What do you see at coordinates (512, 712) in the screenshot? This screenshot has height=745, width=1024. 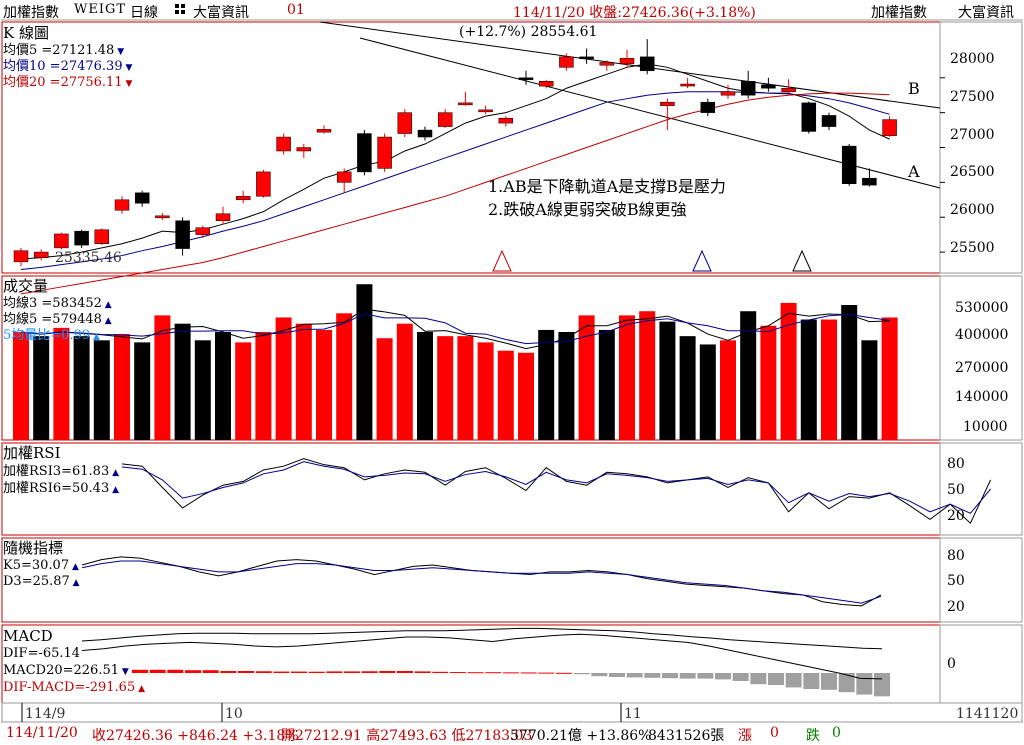 I see `xaxis-frame` at bounding box center [512, 712].